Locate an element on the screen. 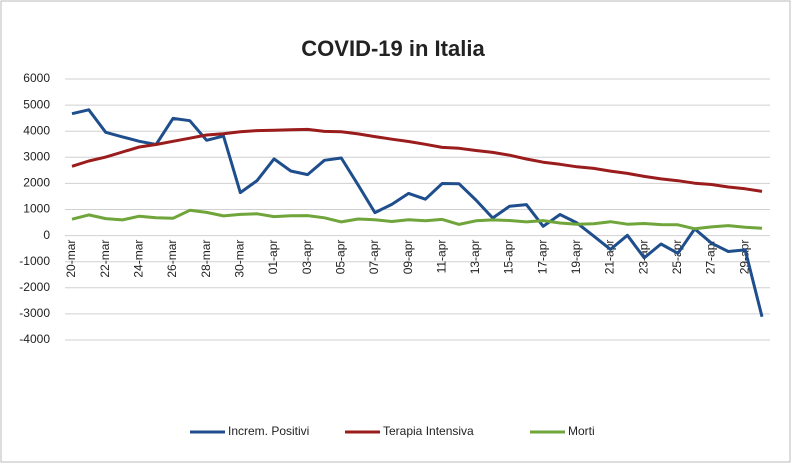 The height and width of the screenshot is (468, 791). y-tick-label: 2000 is located at coordinates (36, 183).